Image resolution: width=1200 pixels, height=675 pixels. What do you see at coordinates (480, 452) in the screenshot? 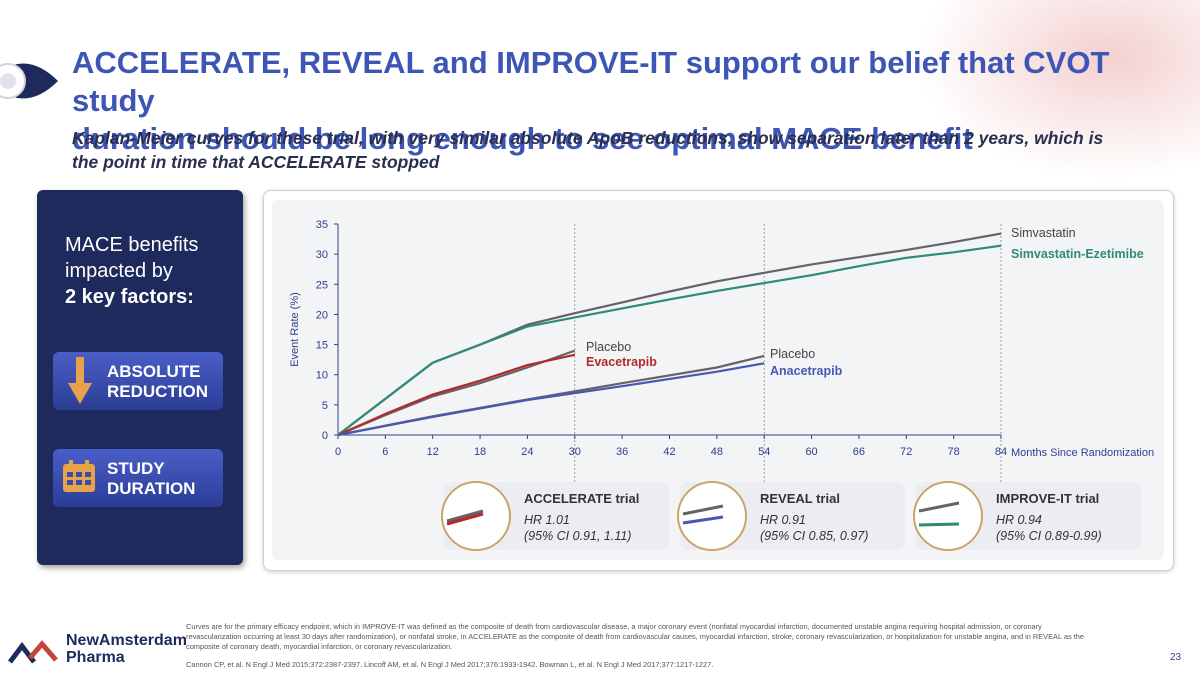
I see `x-tick-label: 18` at bounding box center [480, 452].